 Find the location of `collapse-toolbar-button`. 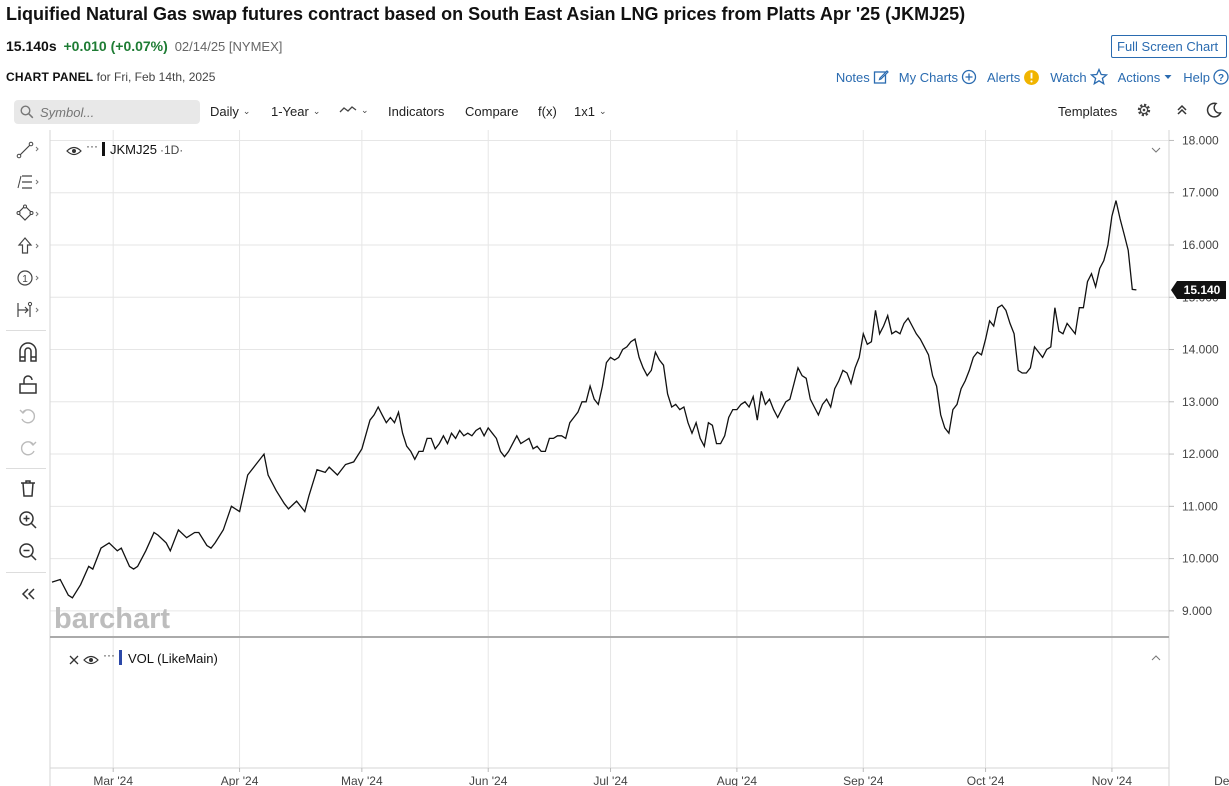

collapse-toolbar-button is located at coordinates (1182, 110).